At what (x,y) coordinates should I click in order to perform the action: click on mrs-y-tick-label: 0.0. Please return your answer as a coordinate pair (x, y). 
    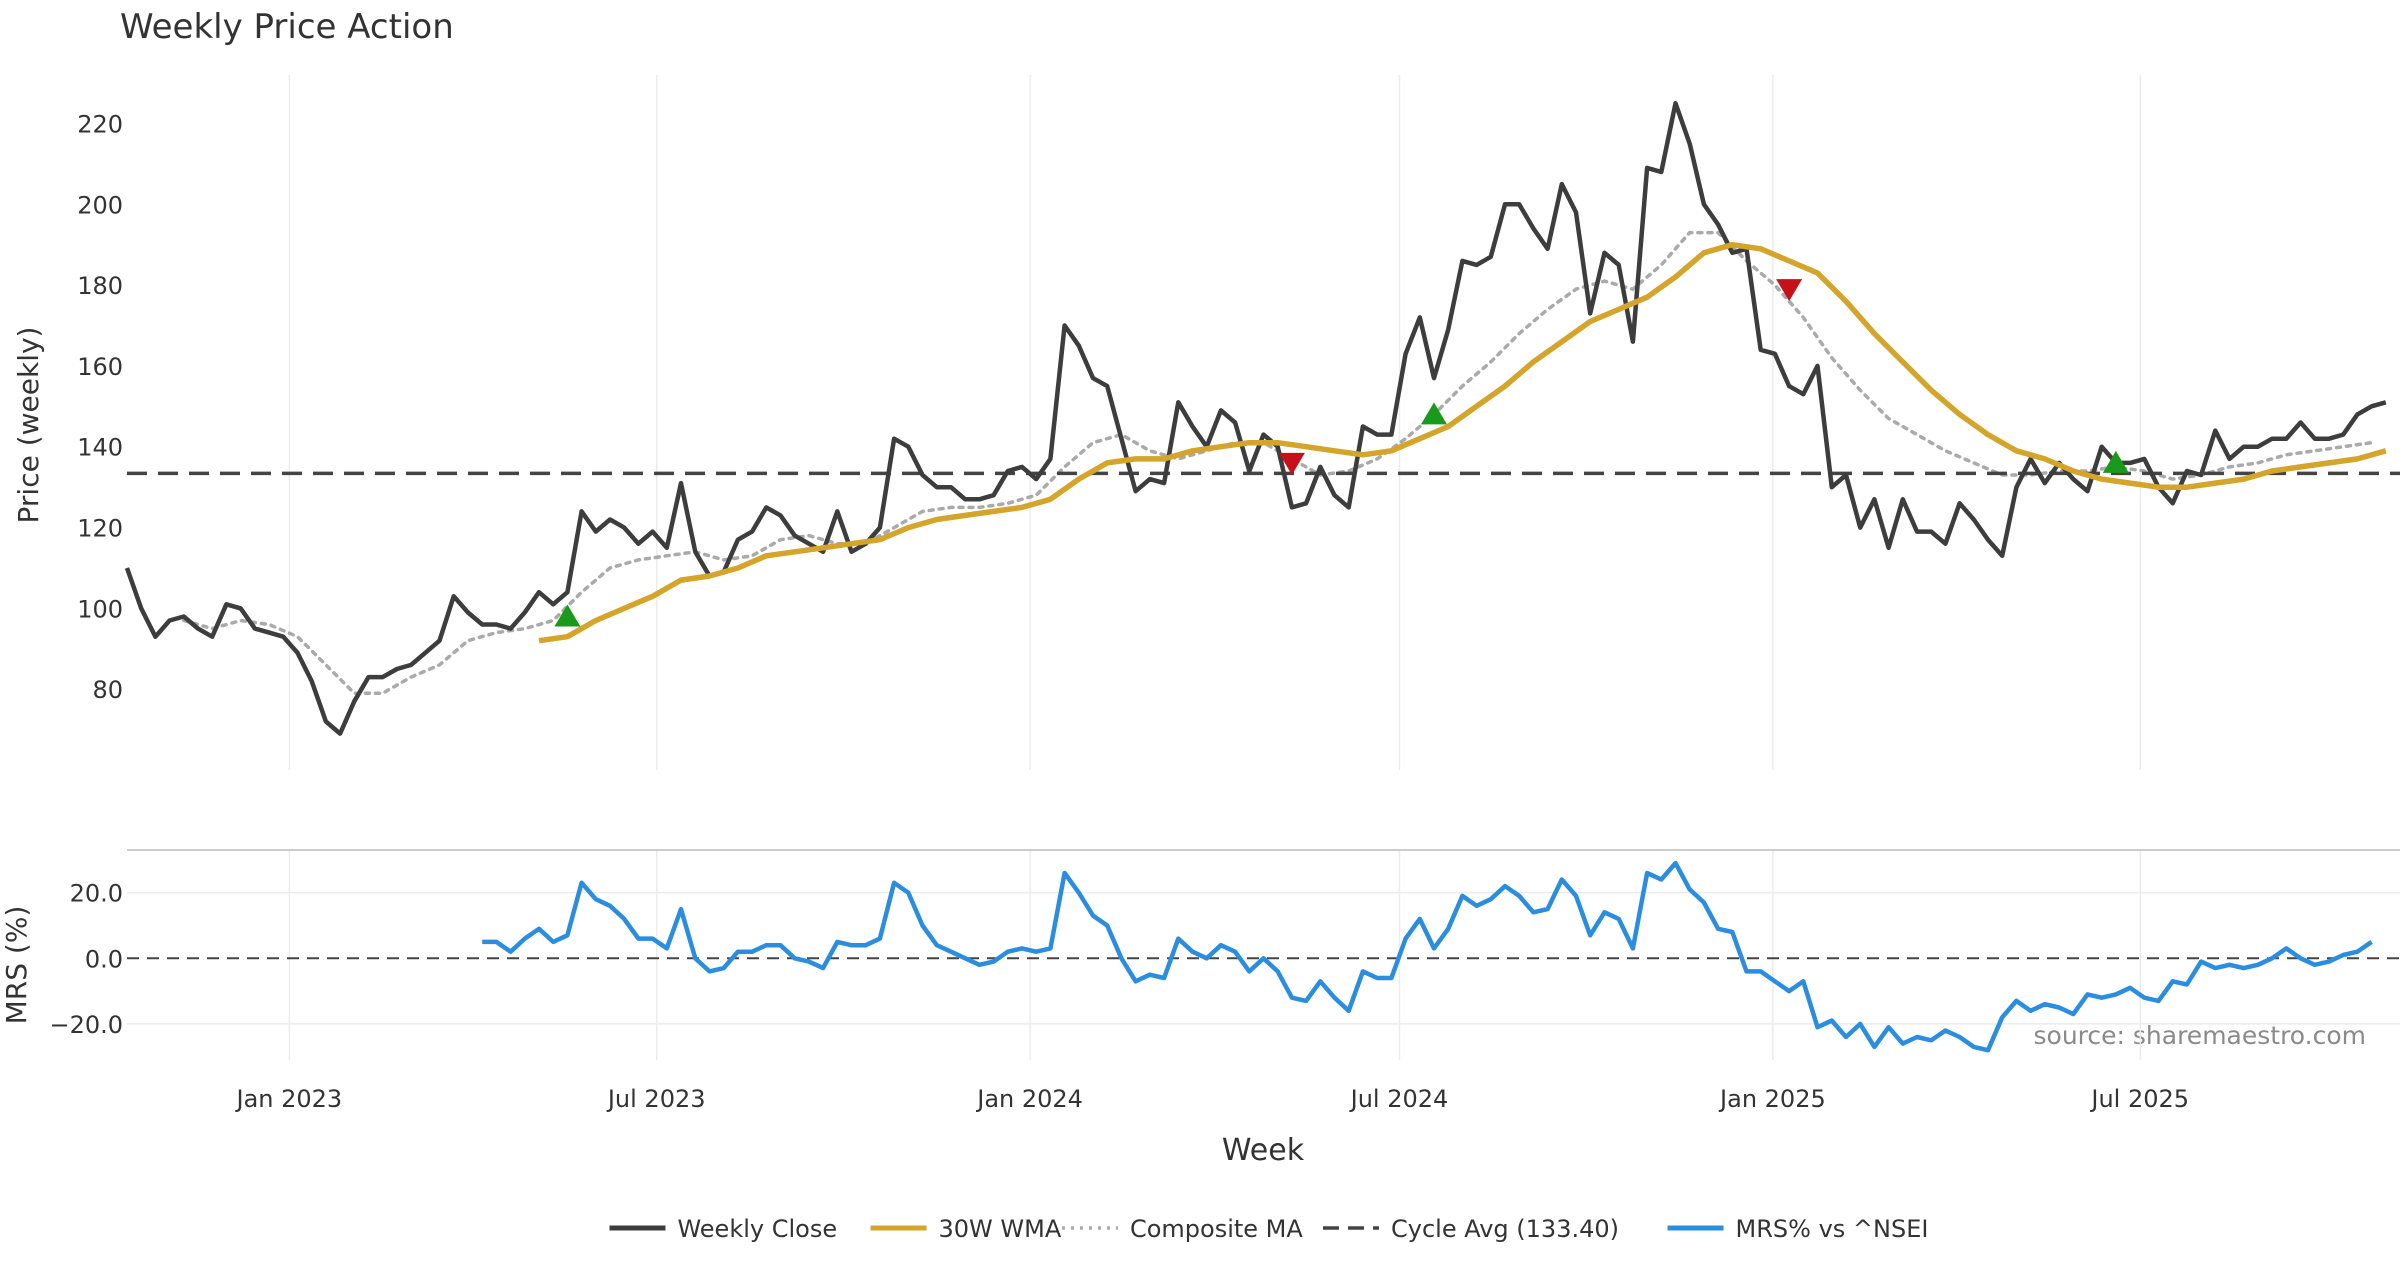
    Looking at the image, I should click on (104, 959).